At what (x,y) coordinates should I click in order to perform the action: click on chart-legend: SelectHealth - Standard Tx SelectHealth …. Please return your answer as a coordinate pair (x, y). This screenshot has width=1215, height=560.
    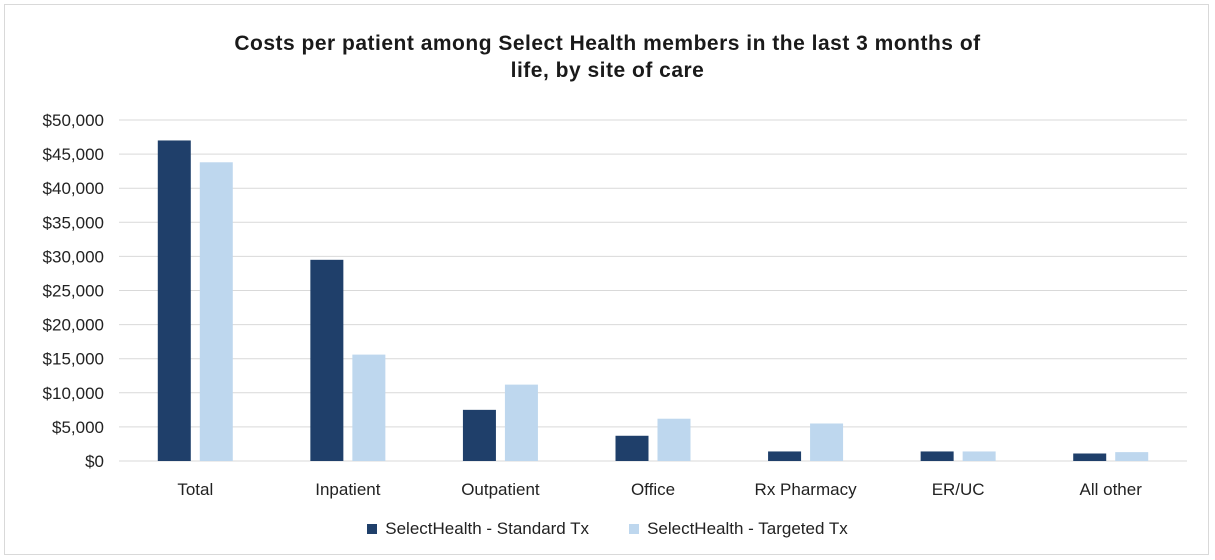
    Looking at the image, I should click on (607, 529).